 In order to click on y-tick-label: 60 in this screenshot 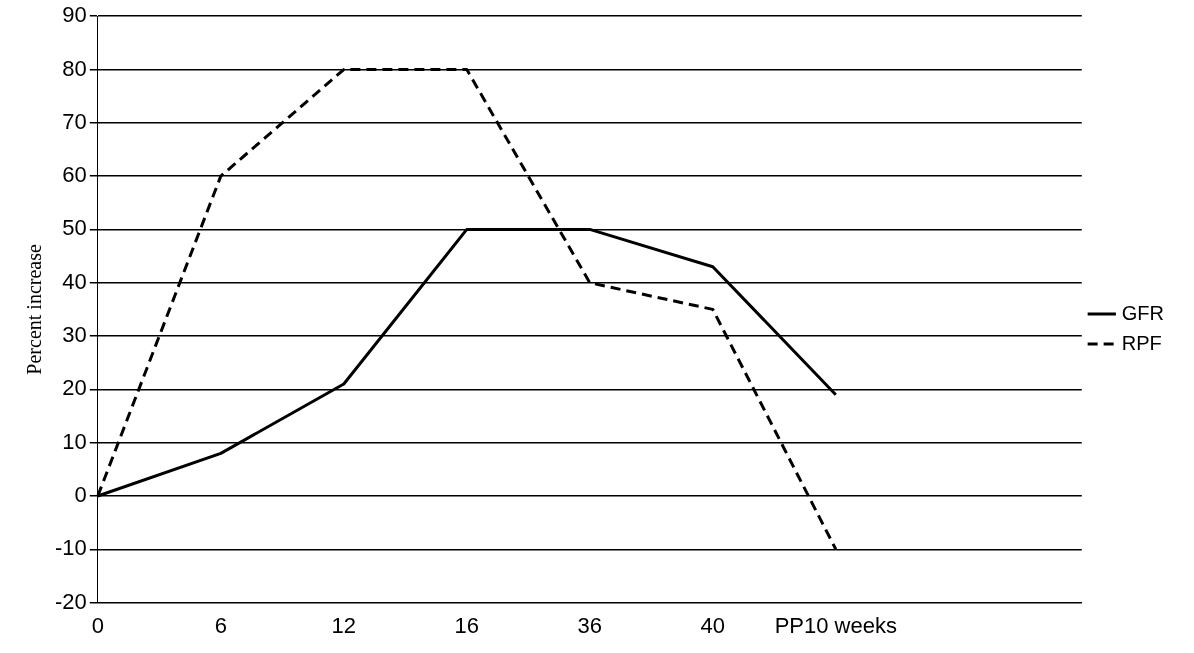, I will do `click(74, 175)`.